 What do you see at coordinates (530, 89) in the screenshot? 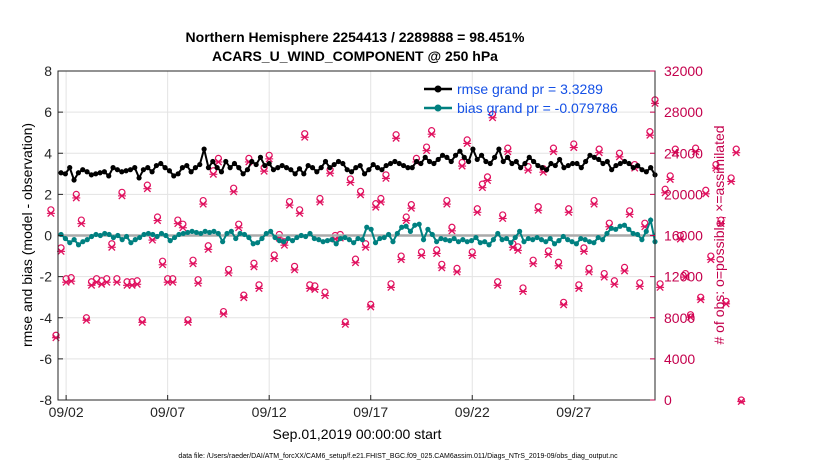
I see `legend-rmse-label: rmse grand pr = 3.3289` at bounding box center [530, 89].